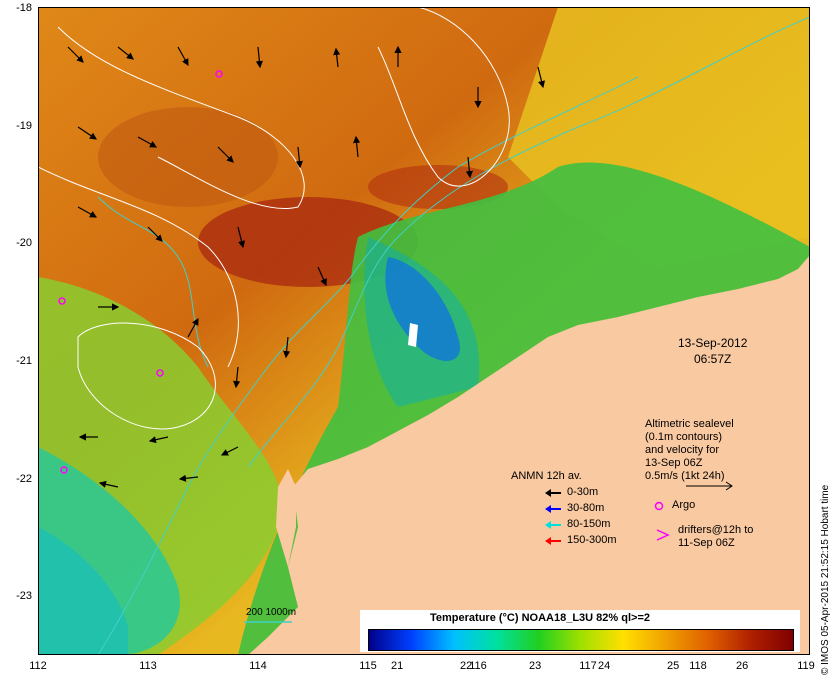  I want to click on colorbar-tick: 21, so click(397, 666).